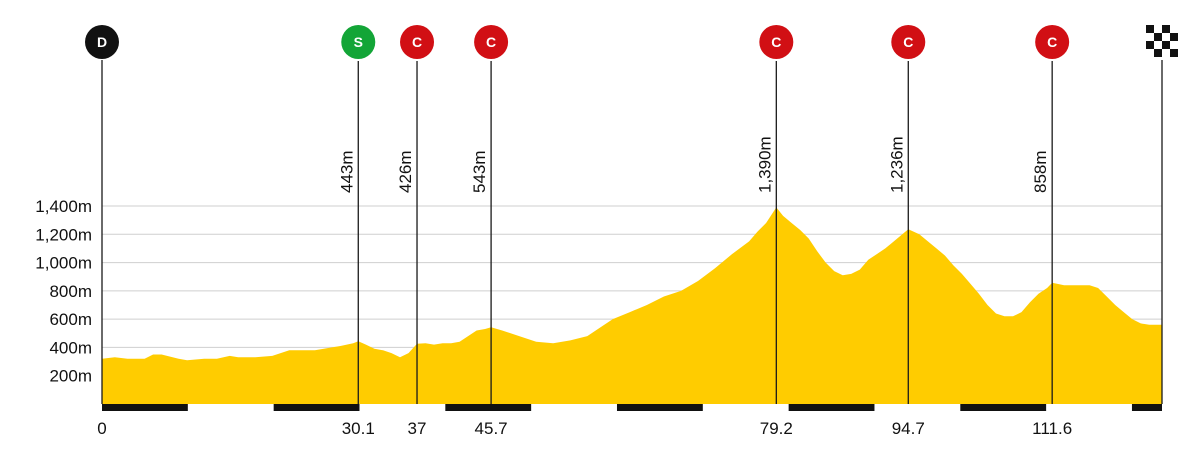 Image resolution: width=1200 pixels, height=456 pixels. What do you see at coordinates (491, 428) in the screenshot?
I see `x-tick-label: 45.7` at bounding box center [491, 428].